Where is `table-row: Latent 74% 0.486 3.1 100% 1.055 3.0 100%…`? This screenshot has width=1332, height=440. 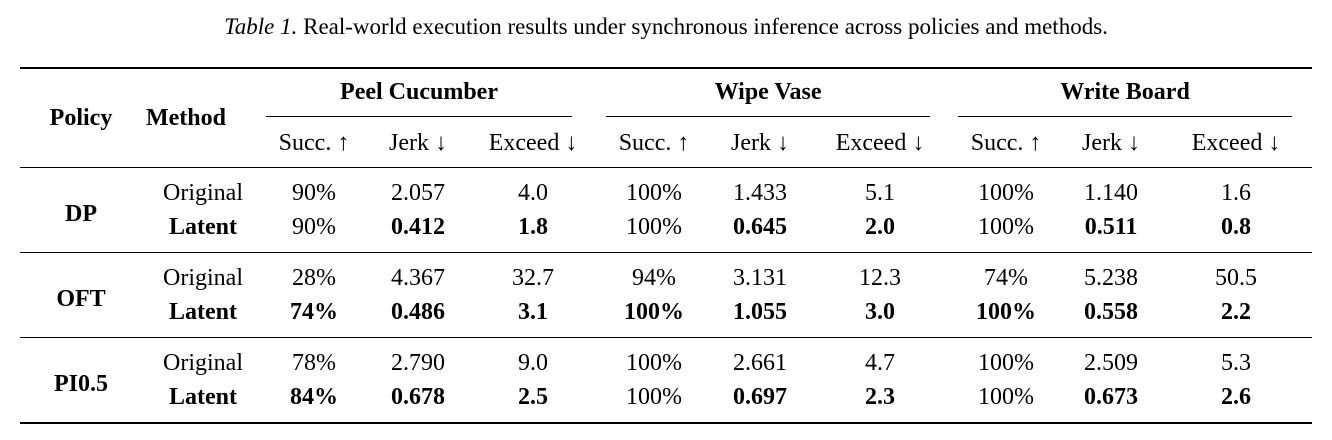 table-row: Latent 74% 0.486 3.1 100% 1.055 3.0 100%… is located at coordinates (666, 316).